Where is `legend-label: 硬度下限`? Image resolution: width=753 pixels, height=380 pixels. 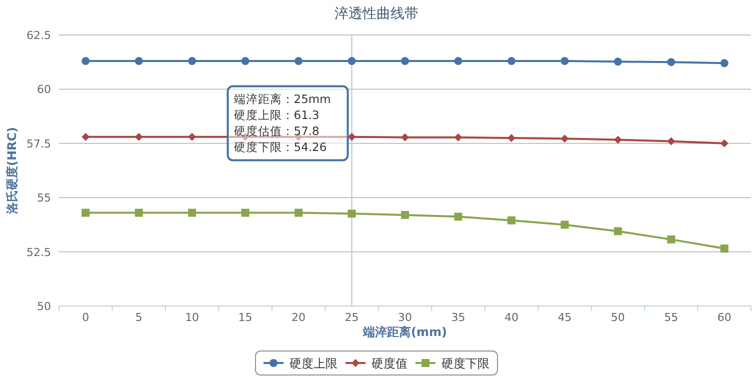
legend-label: 硬度下限 is located at coordinates (466, 363).